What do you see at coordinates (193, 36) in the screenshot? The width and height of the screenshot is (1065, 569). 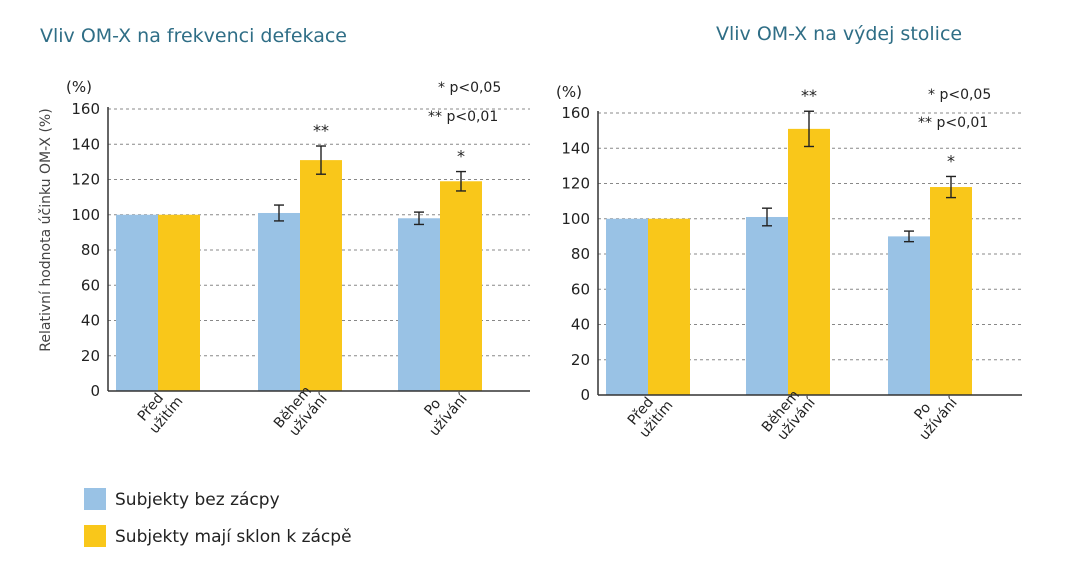 I see `chart-title: Vliv OM-X na frekvenci defekace` at bounding box center [193, 36].